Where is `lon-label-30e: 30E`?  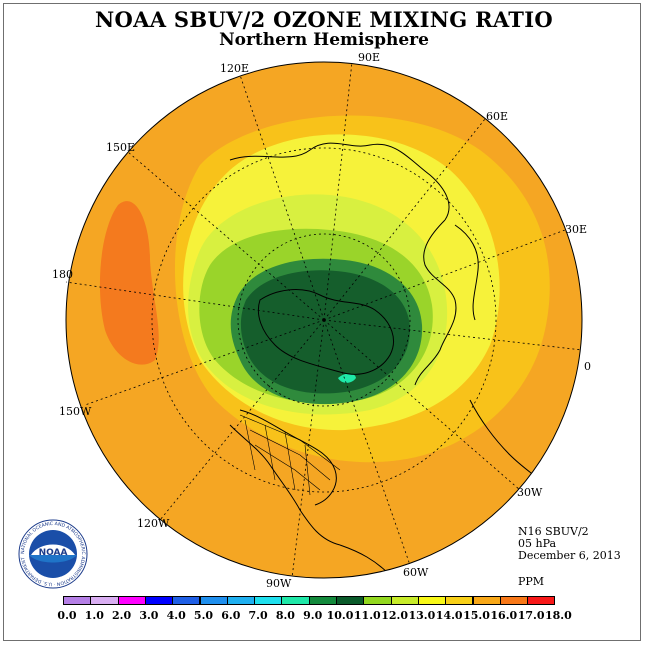
lon-label-30e: 30E is located at coordinates (576, 229).